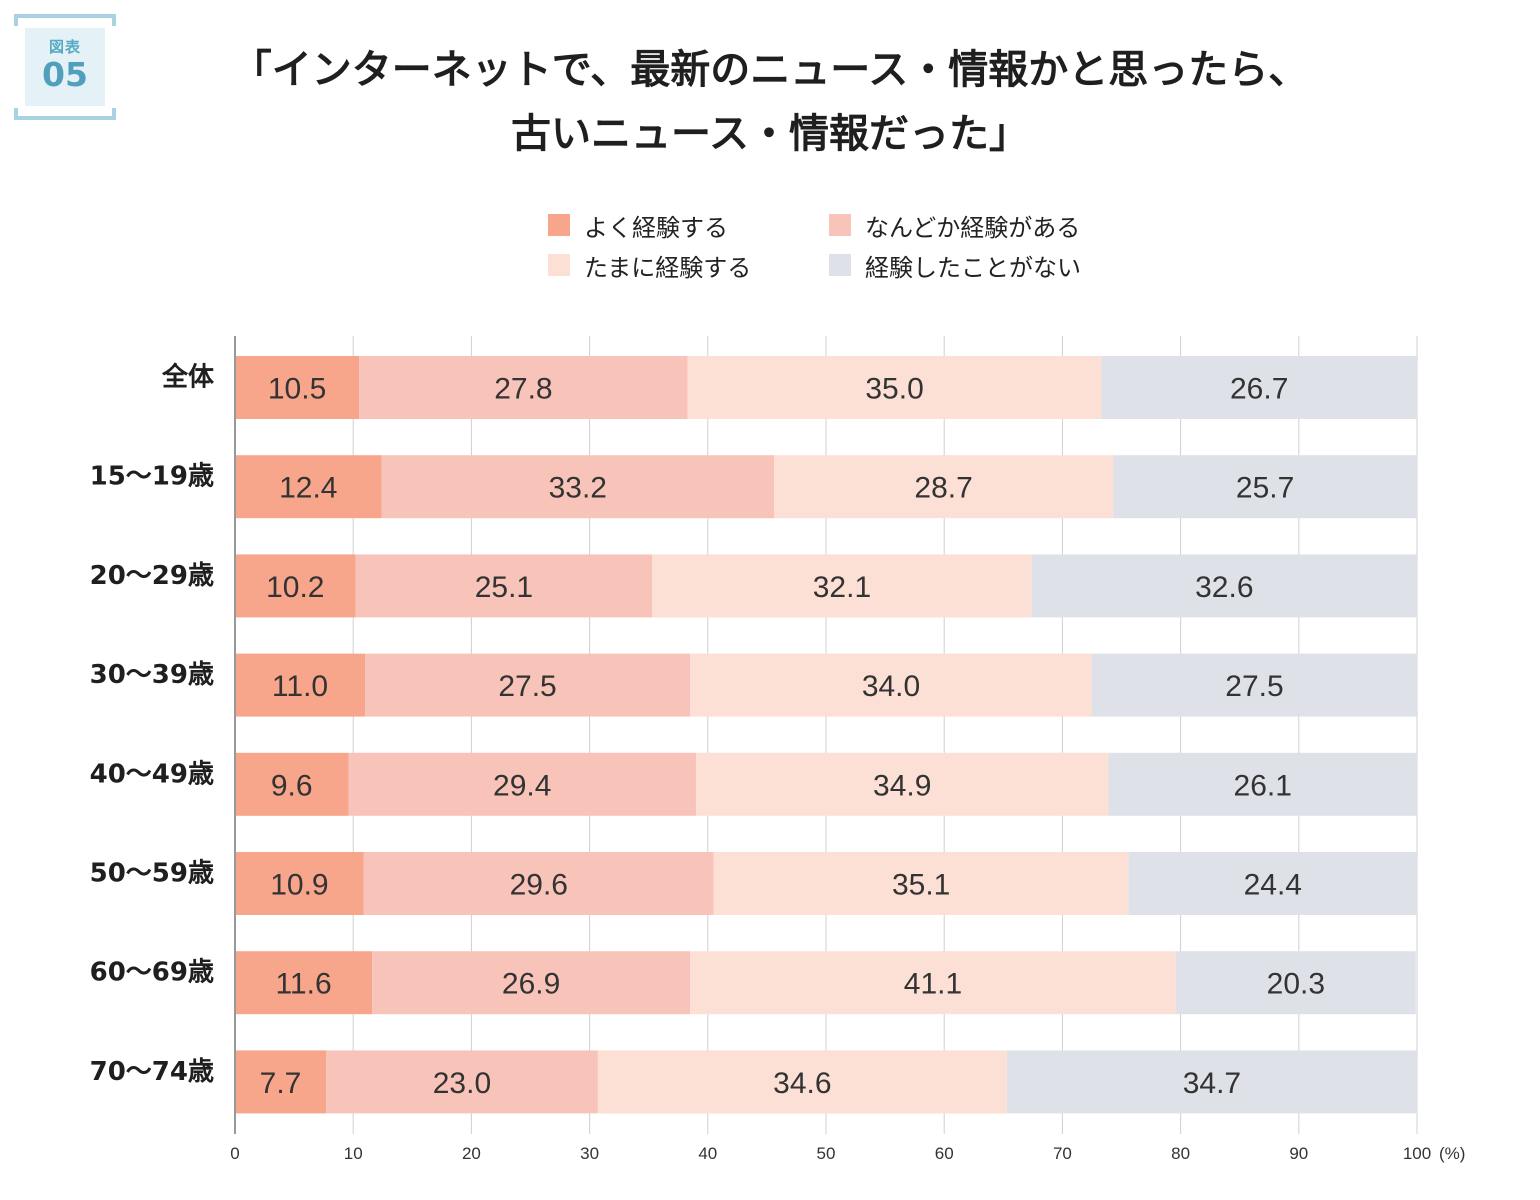  What do you see at coordinates (559, 265) in the screenshot?
I see `legend-swatch-occasionally` at bounding box center [559, 265].